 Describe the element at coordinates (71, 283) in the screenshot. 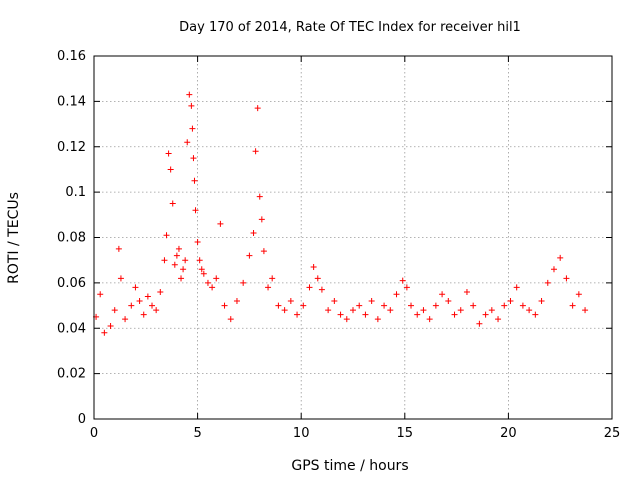

I see `y-tick-label: 0.06` at that location.